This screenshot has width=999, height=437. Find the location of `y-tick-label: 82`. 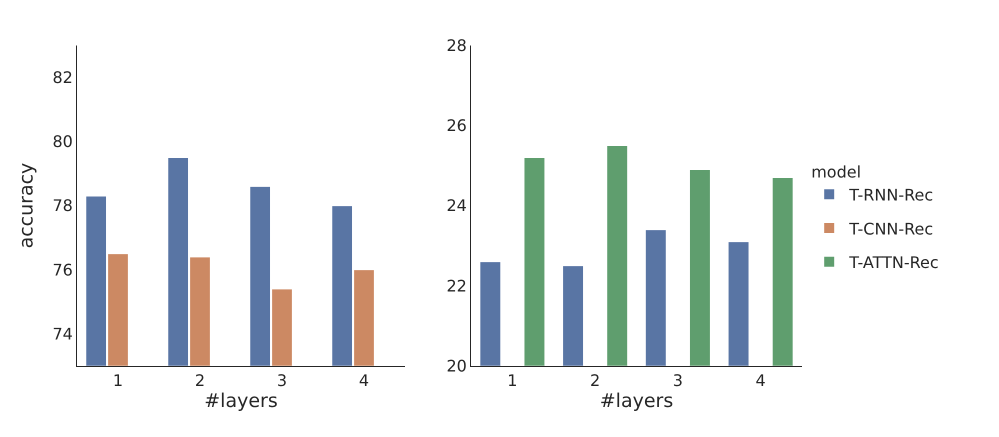

y-tick-label: 82 is located at coordinates (62, 77).